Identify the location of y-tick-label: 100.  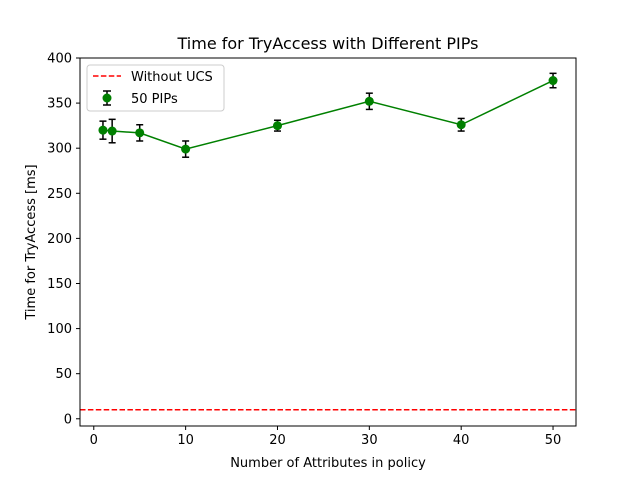
(59, 329).